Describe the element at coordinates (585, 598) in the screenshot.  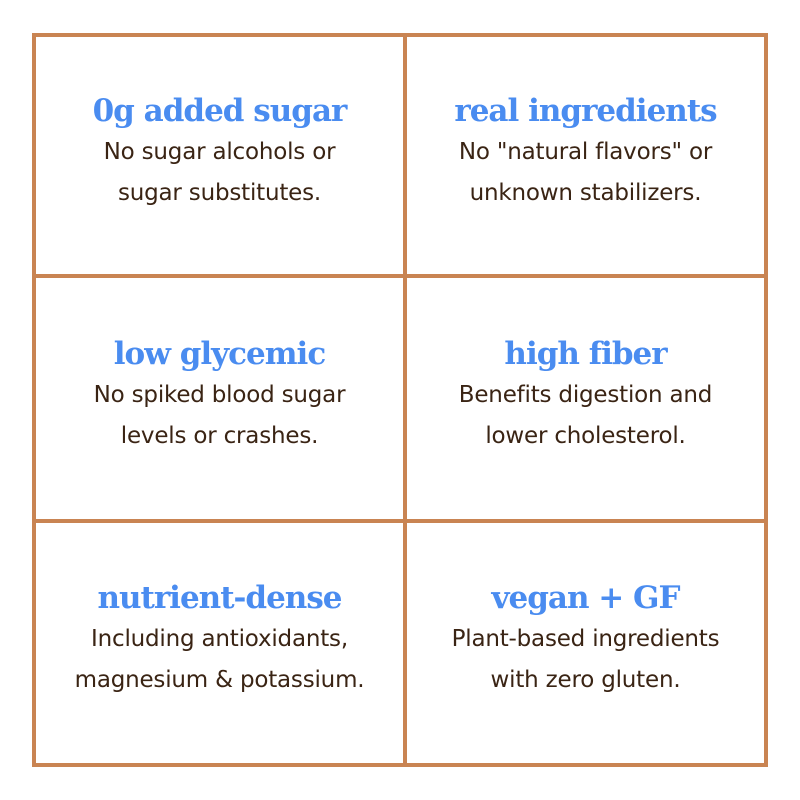
I see `benefit-title: vegan + GF` at that location.